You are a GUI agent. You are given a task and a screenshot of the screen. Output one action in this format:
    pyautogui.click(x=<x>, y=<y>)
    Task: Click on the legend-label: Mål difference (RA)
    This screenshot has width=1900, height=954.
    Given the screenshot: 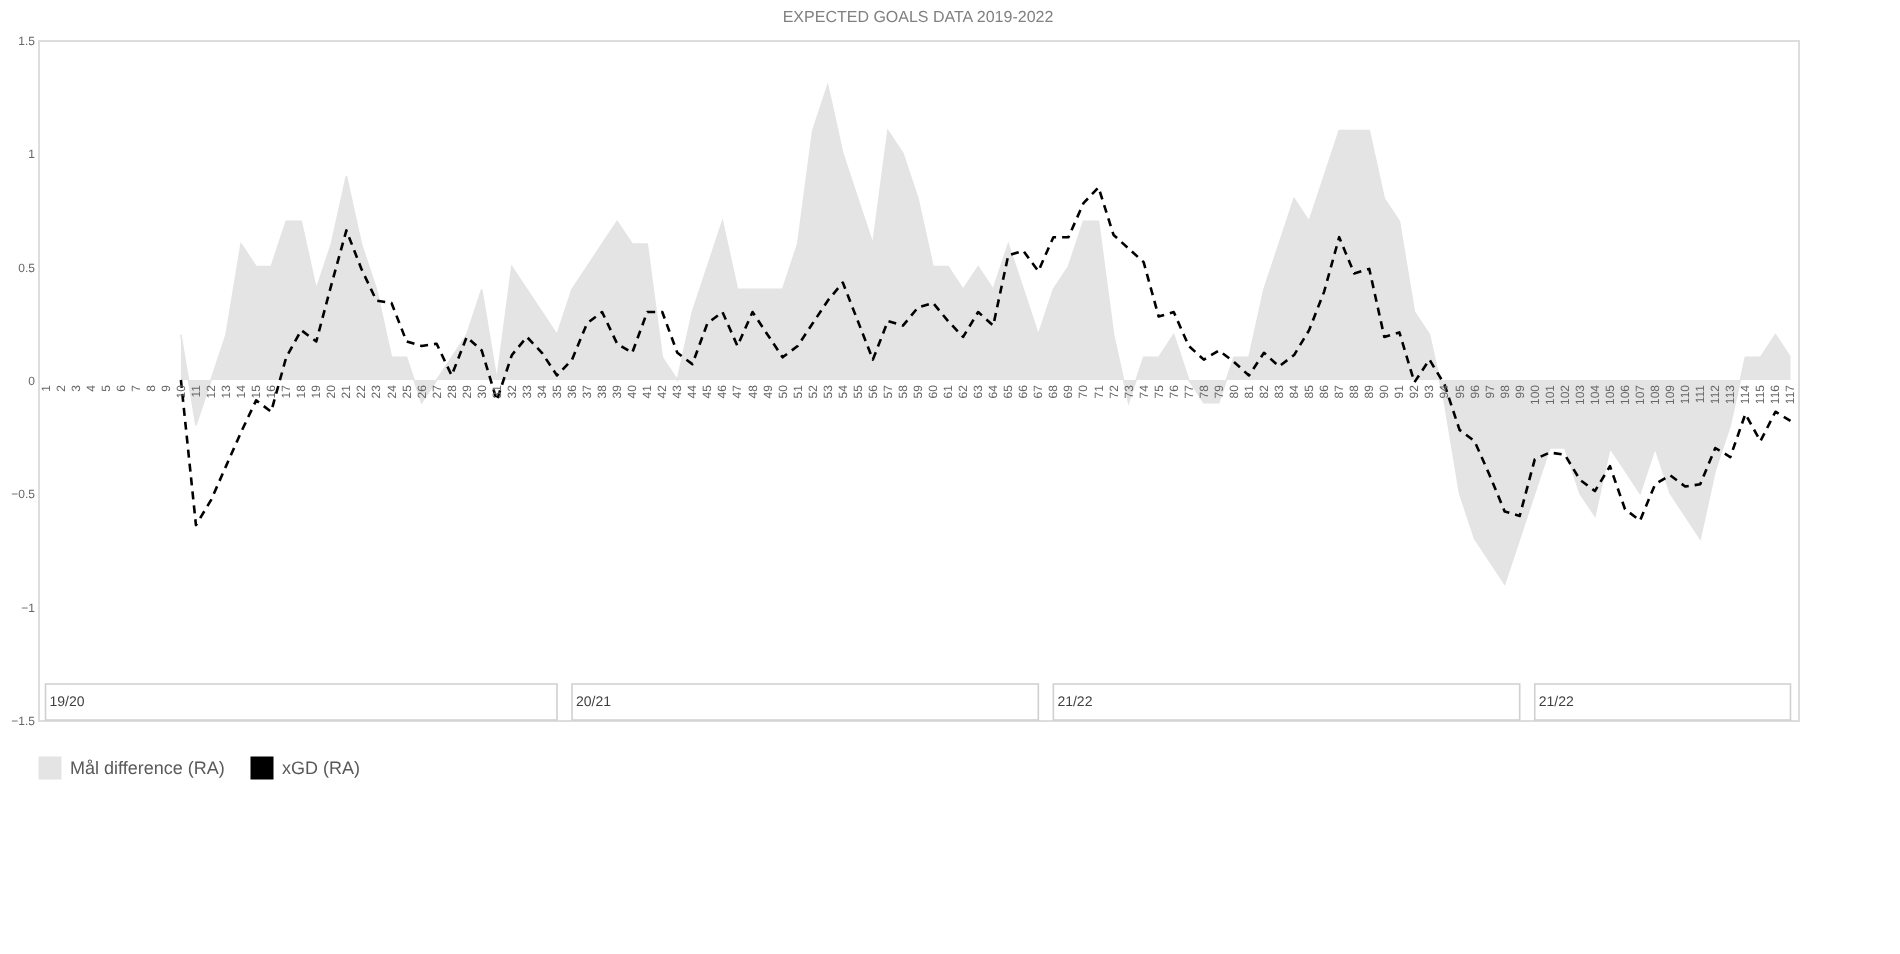 What is the action you would take?
    pyautogui.click(x=147, y=768)
    